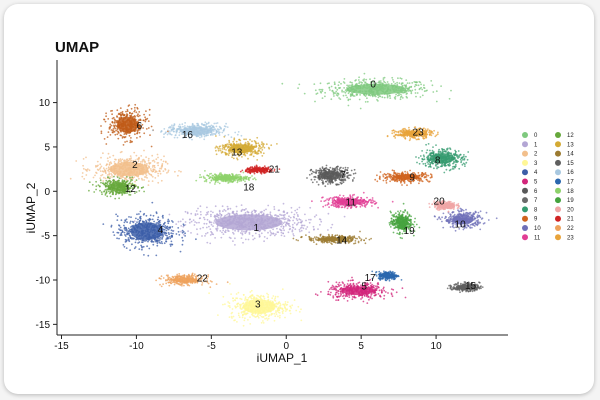 The height and width of the screenshot is (400, 600). What do you see at coordinates (358, 291) in the screenshot?
I see `cluster-5-core` at bounding box center [358, 291].